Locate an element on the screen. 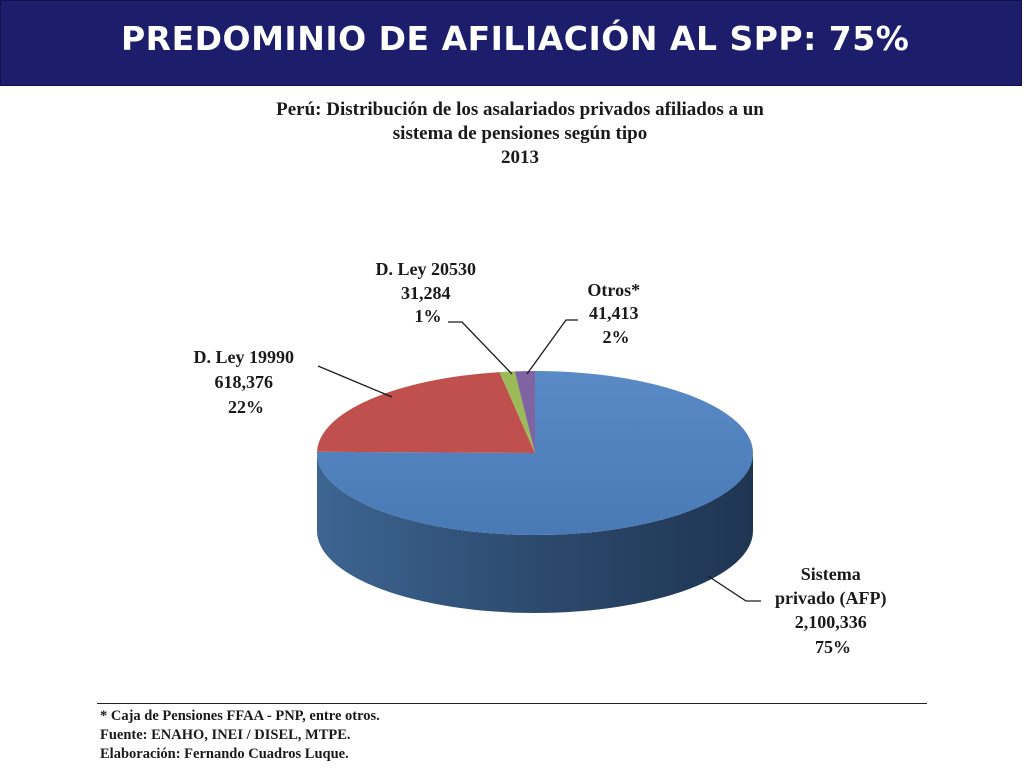 The width and height of the screenshot is (1024, 768). pie-sides is located at coordinates (535, 533).